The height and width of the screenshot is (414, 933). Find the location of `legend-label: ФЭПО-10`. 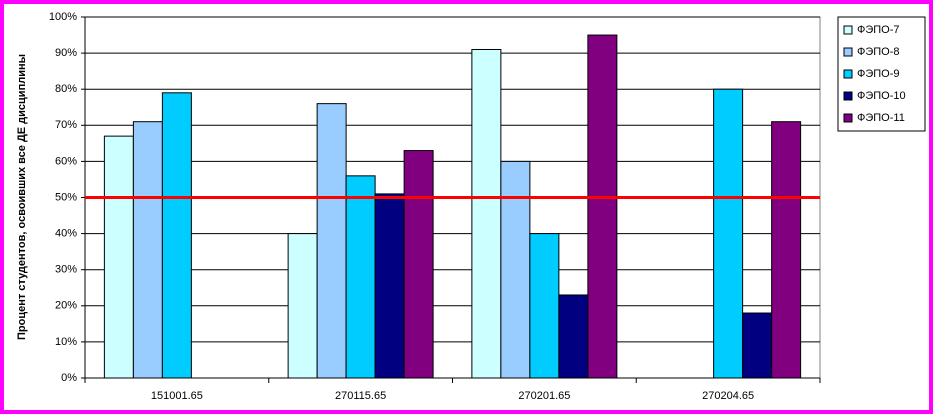

legend-label: ФЭПО-10 is located at coordinates (881, 96).